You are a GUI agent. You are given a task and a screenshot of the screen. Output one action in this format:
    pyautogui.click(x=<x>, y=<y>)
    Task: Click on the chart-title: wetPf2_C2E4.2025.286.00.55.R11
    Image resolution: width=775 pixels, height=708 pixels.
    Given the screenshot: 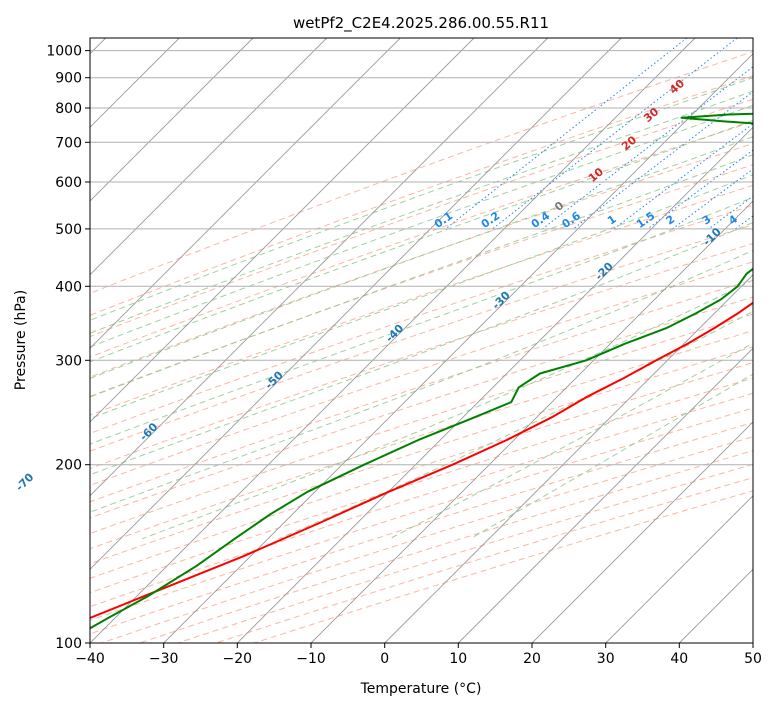 What is the action you would take?
    pyautogui.click(x=421, y=23)
    